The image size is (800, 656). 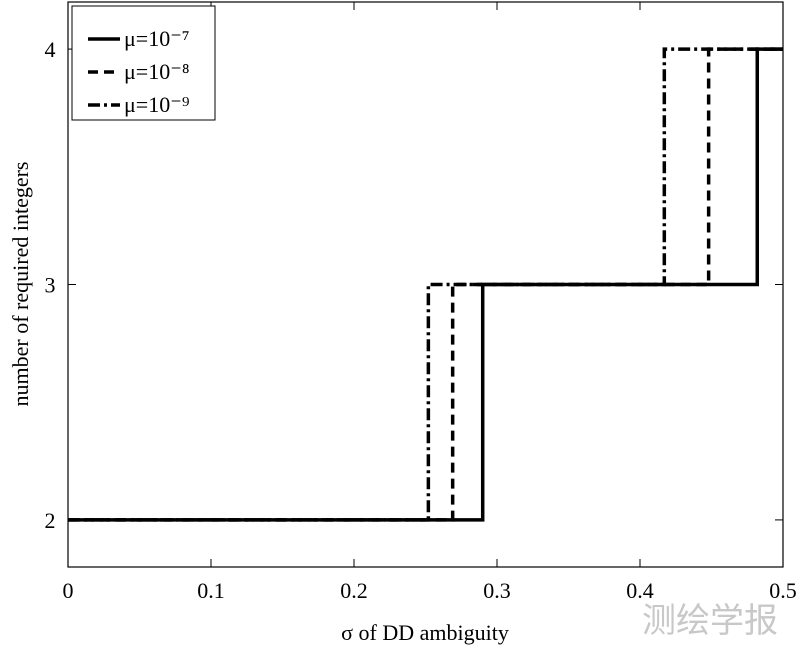 What do you see at coordinates (50, 49) in the screenshot?
I see `y-tick-label: 4` at bounding box center [50, 49].